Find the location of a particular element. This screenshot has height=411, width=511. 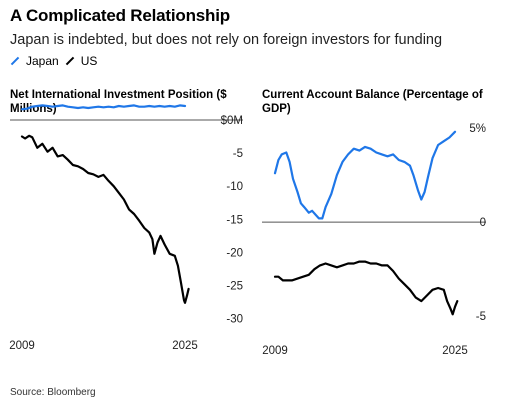

right-series-line-japan is located at coordinates (365, 175).